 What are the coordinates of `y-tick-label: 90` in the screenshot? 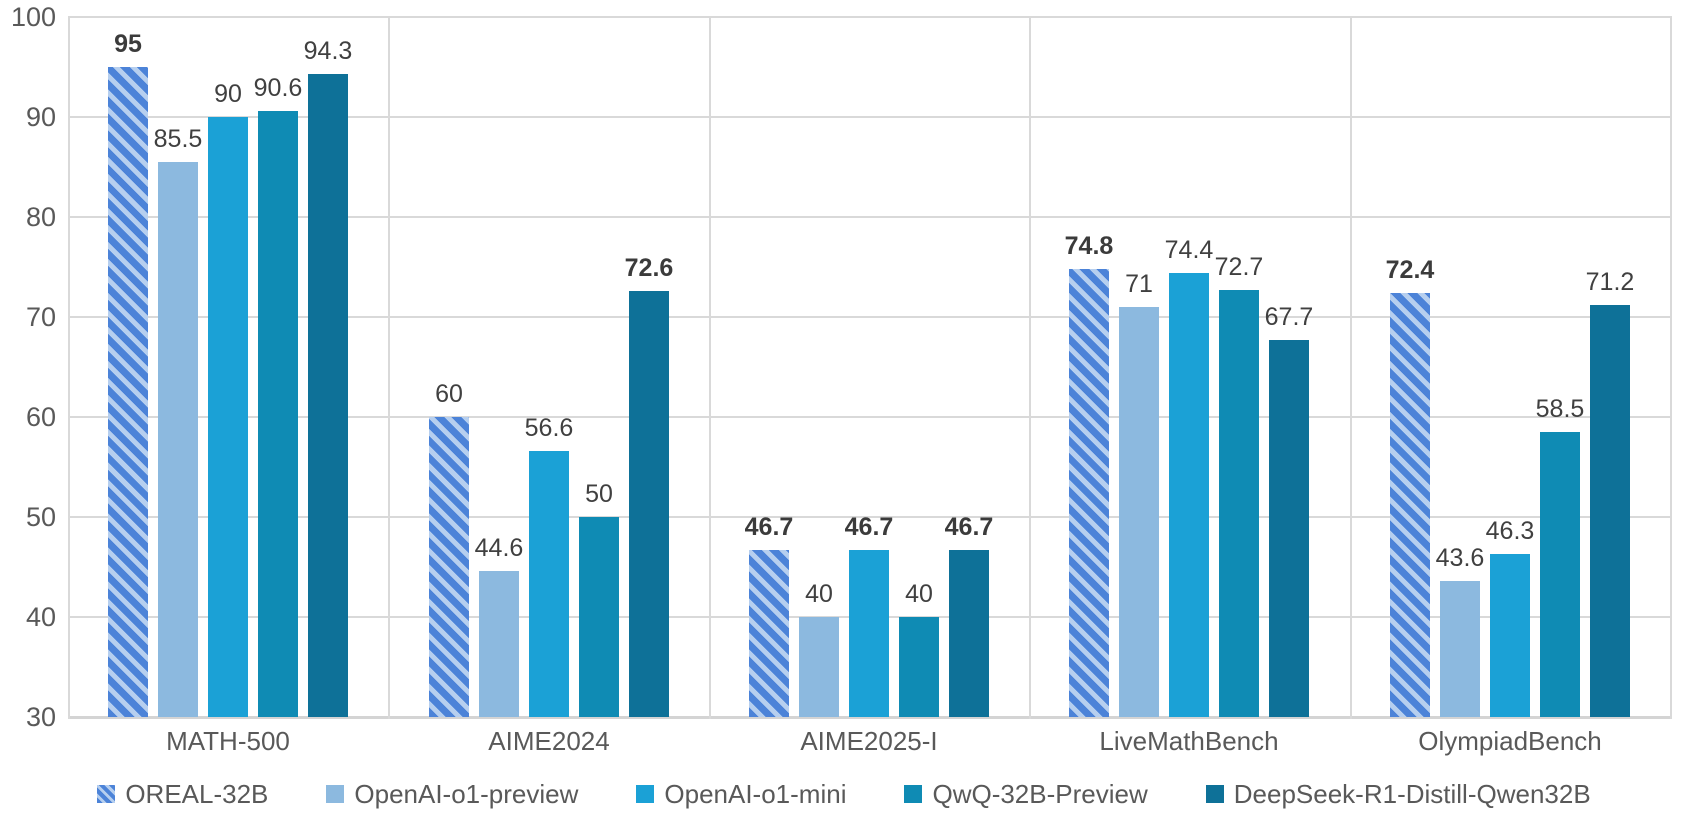 It's located at (40, 117).